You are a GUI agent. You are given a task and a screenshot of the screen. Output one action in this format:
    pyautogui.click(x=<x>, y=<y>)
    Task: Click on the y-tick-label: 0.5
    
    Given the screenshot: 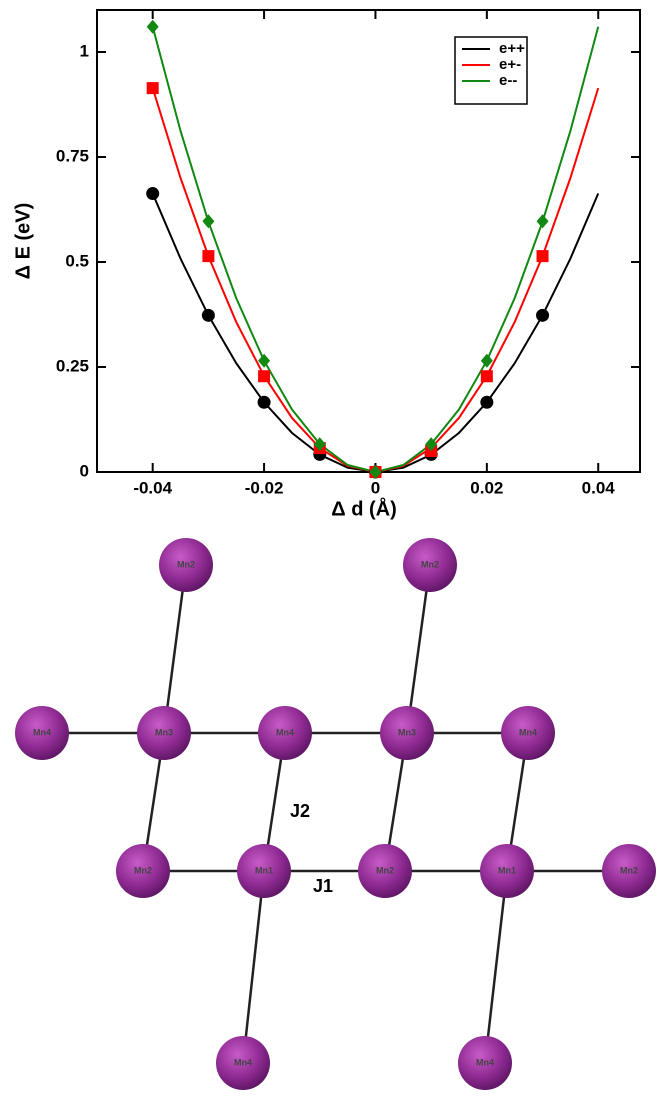 What is the action you would take?
    pyautogui.click(x=77, y=260)
    